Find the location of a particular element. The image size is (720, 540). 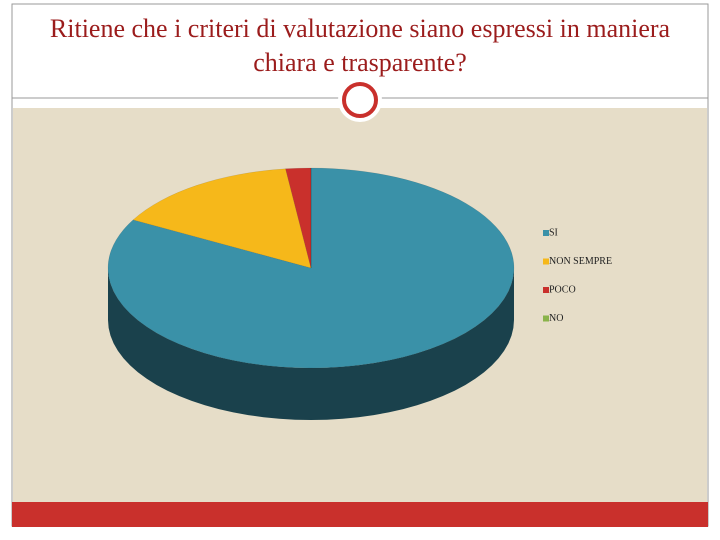

legend-label: SI is located at coordinates (553, 232).